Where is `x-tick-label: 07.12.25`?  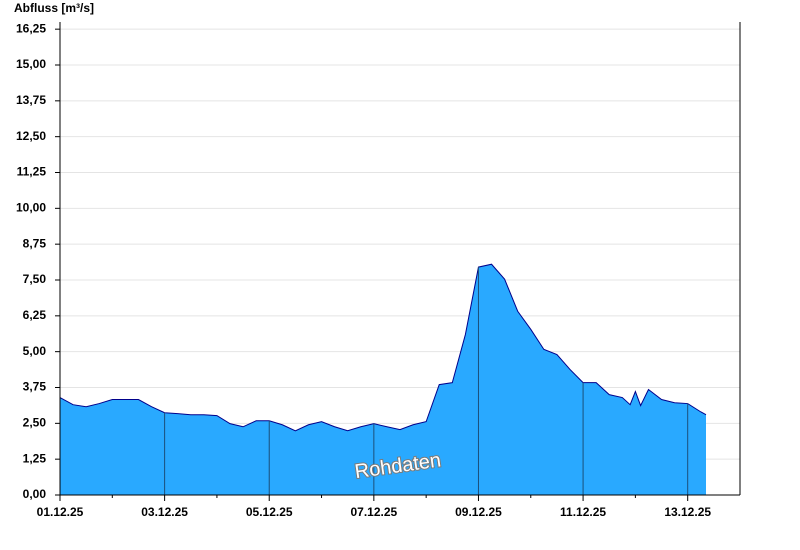
x-tick-label: 07.12.25 is located at coordinates (373, 512).